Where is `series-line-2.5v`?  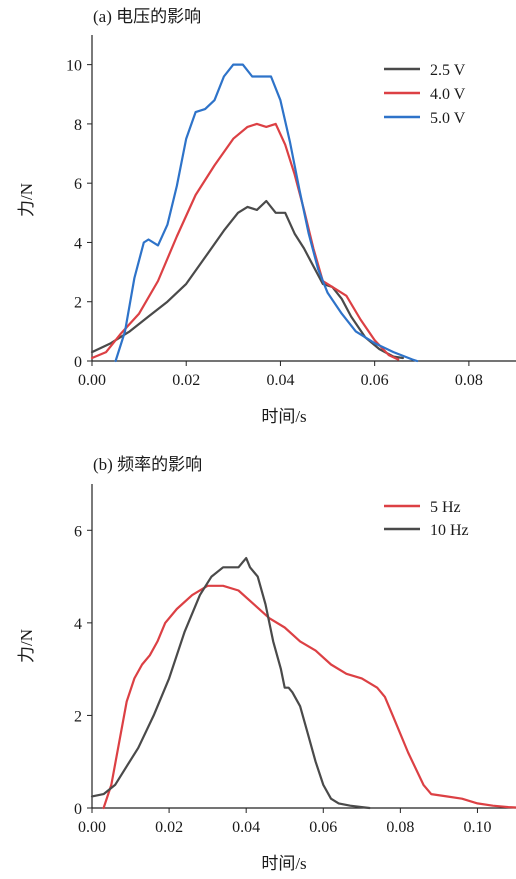 series-line-2.5v is located at coordinates (247, 279).